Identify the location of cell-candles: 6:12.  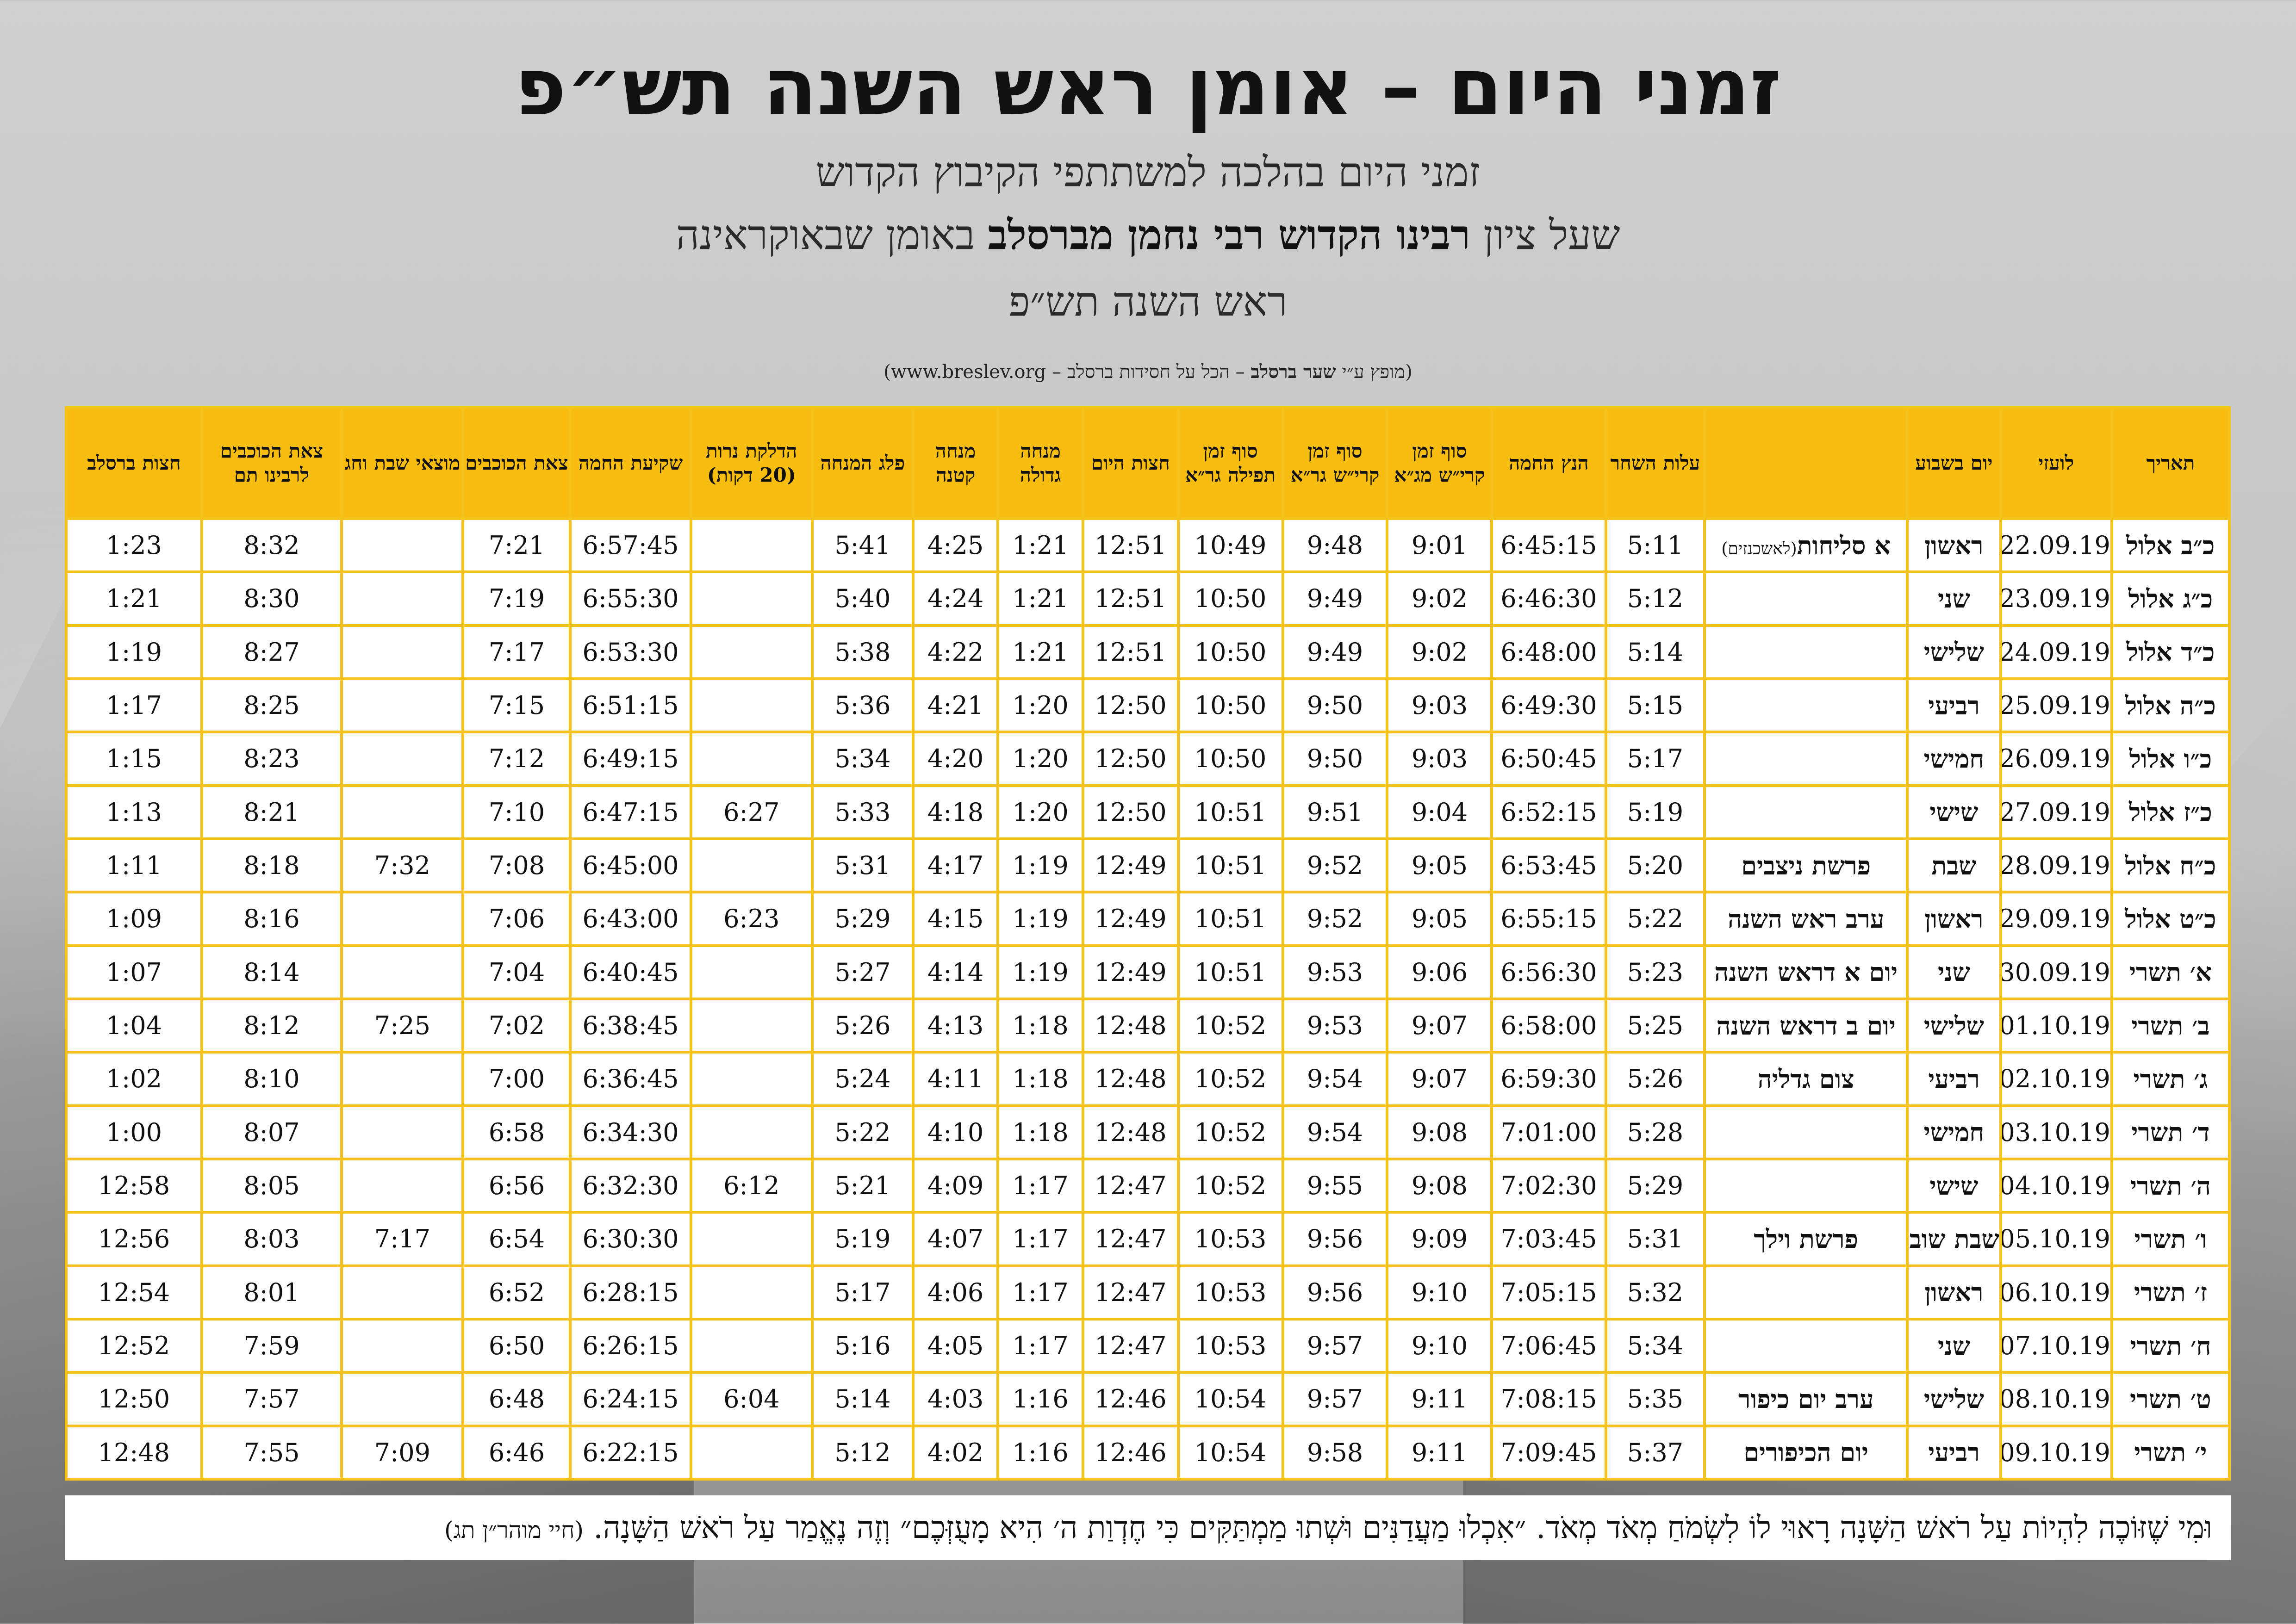
(751, 1185).